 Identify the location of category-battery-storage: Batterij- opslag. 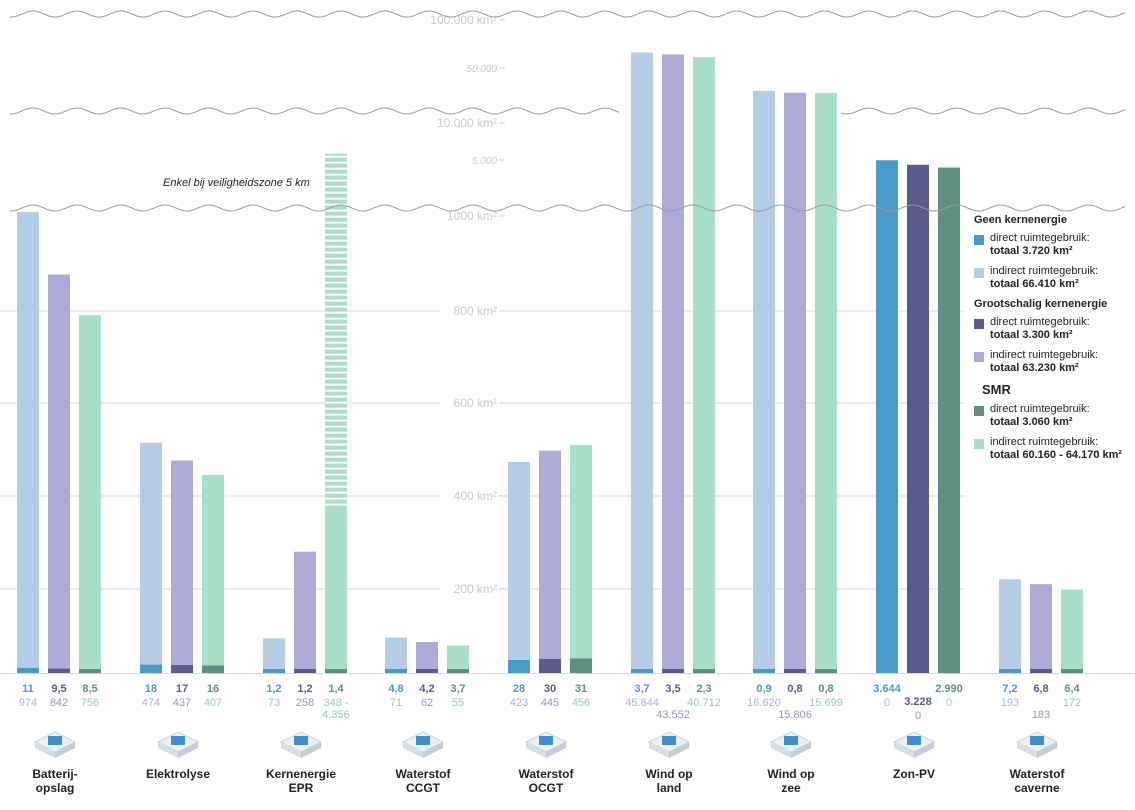
(57, 761).